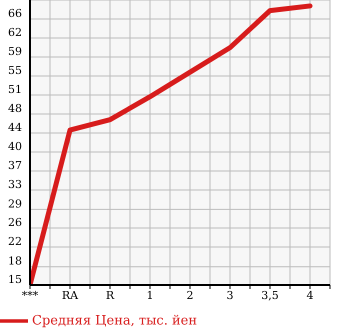 The width and height of the screenshot is (345, 335). Describe the element at coordinates (30, 295) in the screenshot. I see `x-tick-label: ***` at that location.